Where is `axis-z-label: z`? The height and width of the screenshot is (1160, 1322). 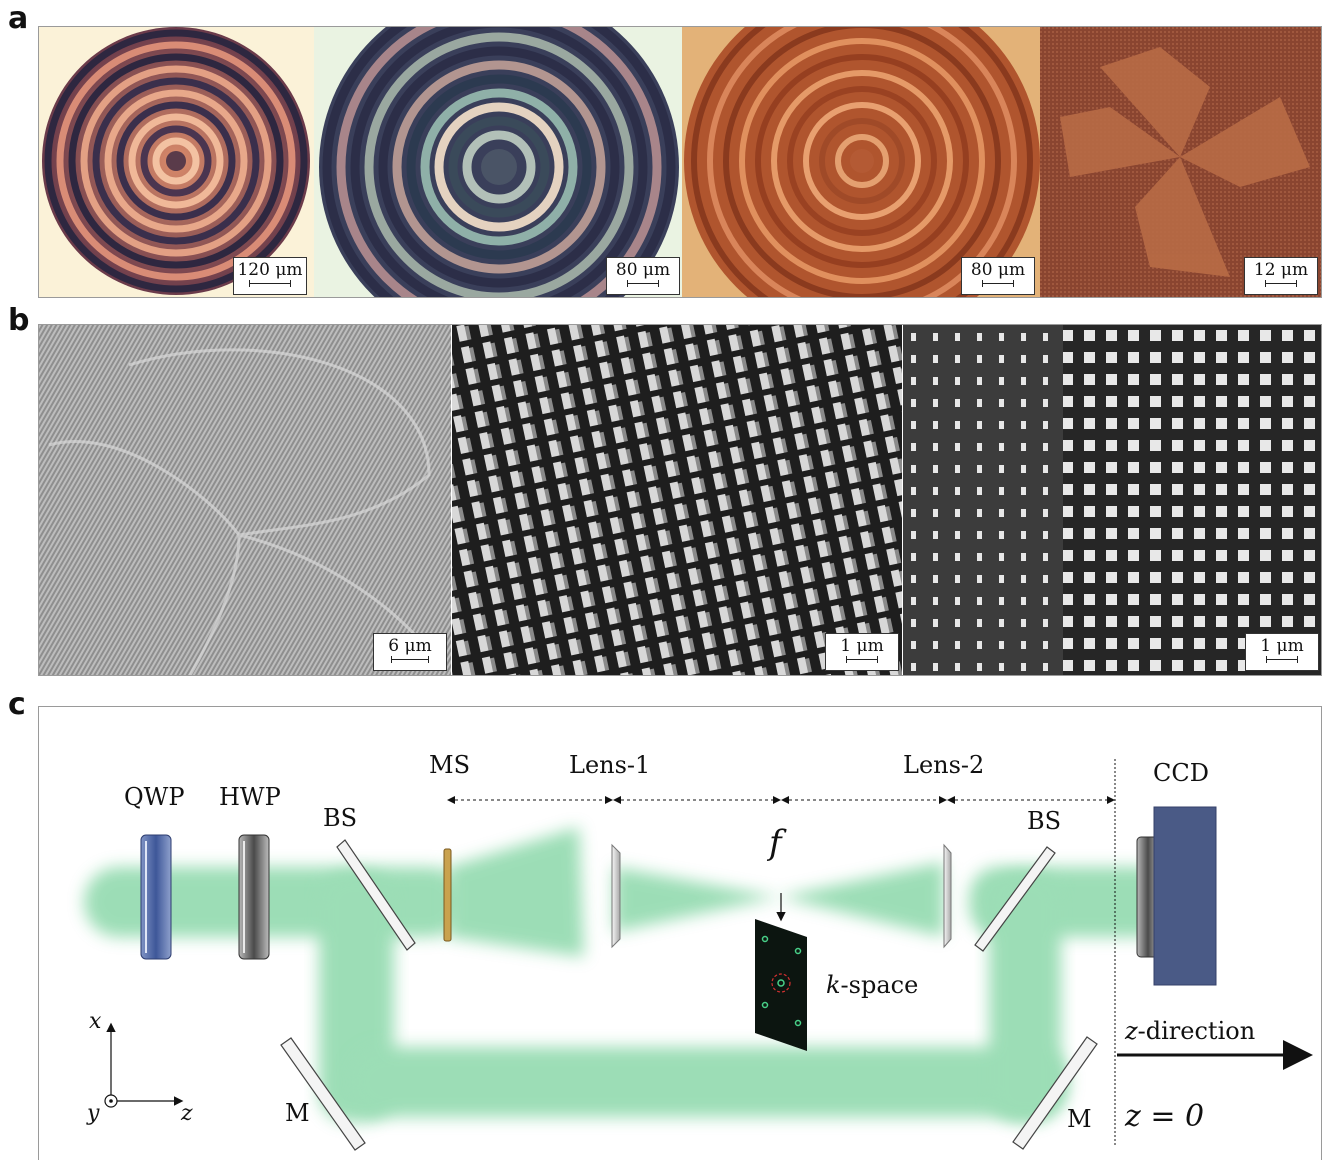
axis-z-label: z is located at coordinates (187, 1113).